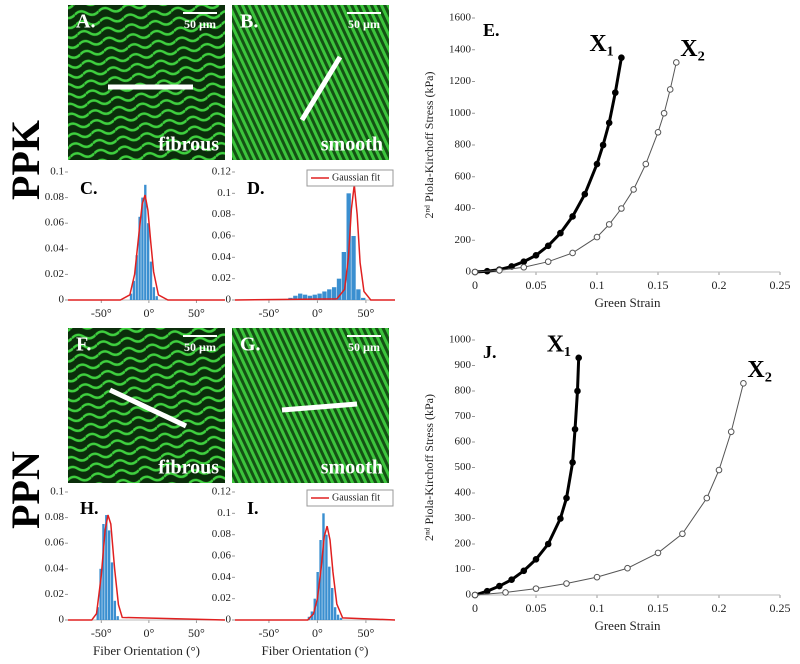 Image resolution: width=800 pixels, height=664 pixels. What do you see at coordinates (460, 18) in the screenshot?
I see `y-tick-label: 1600` at bounding box center [460, 18].